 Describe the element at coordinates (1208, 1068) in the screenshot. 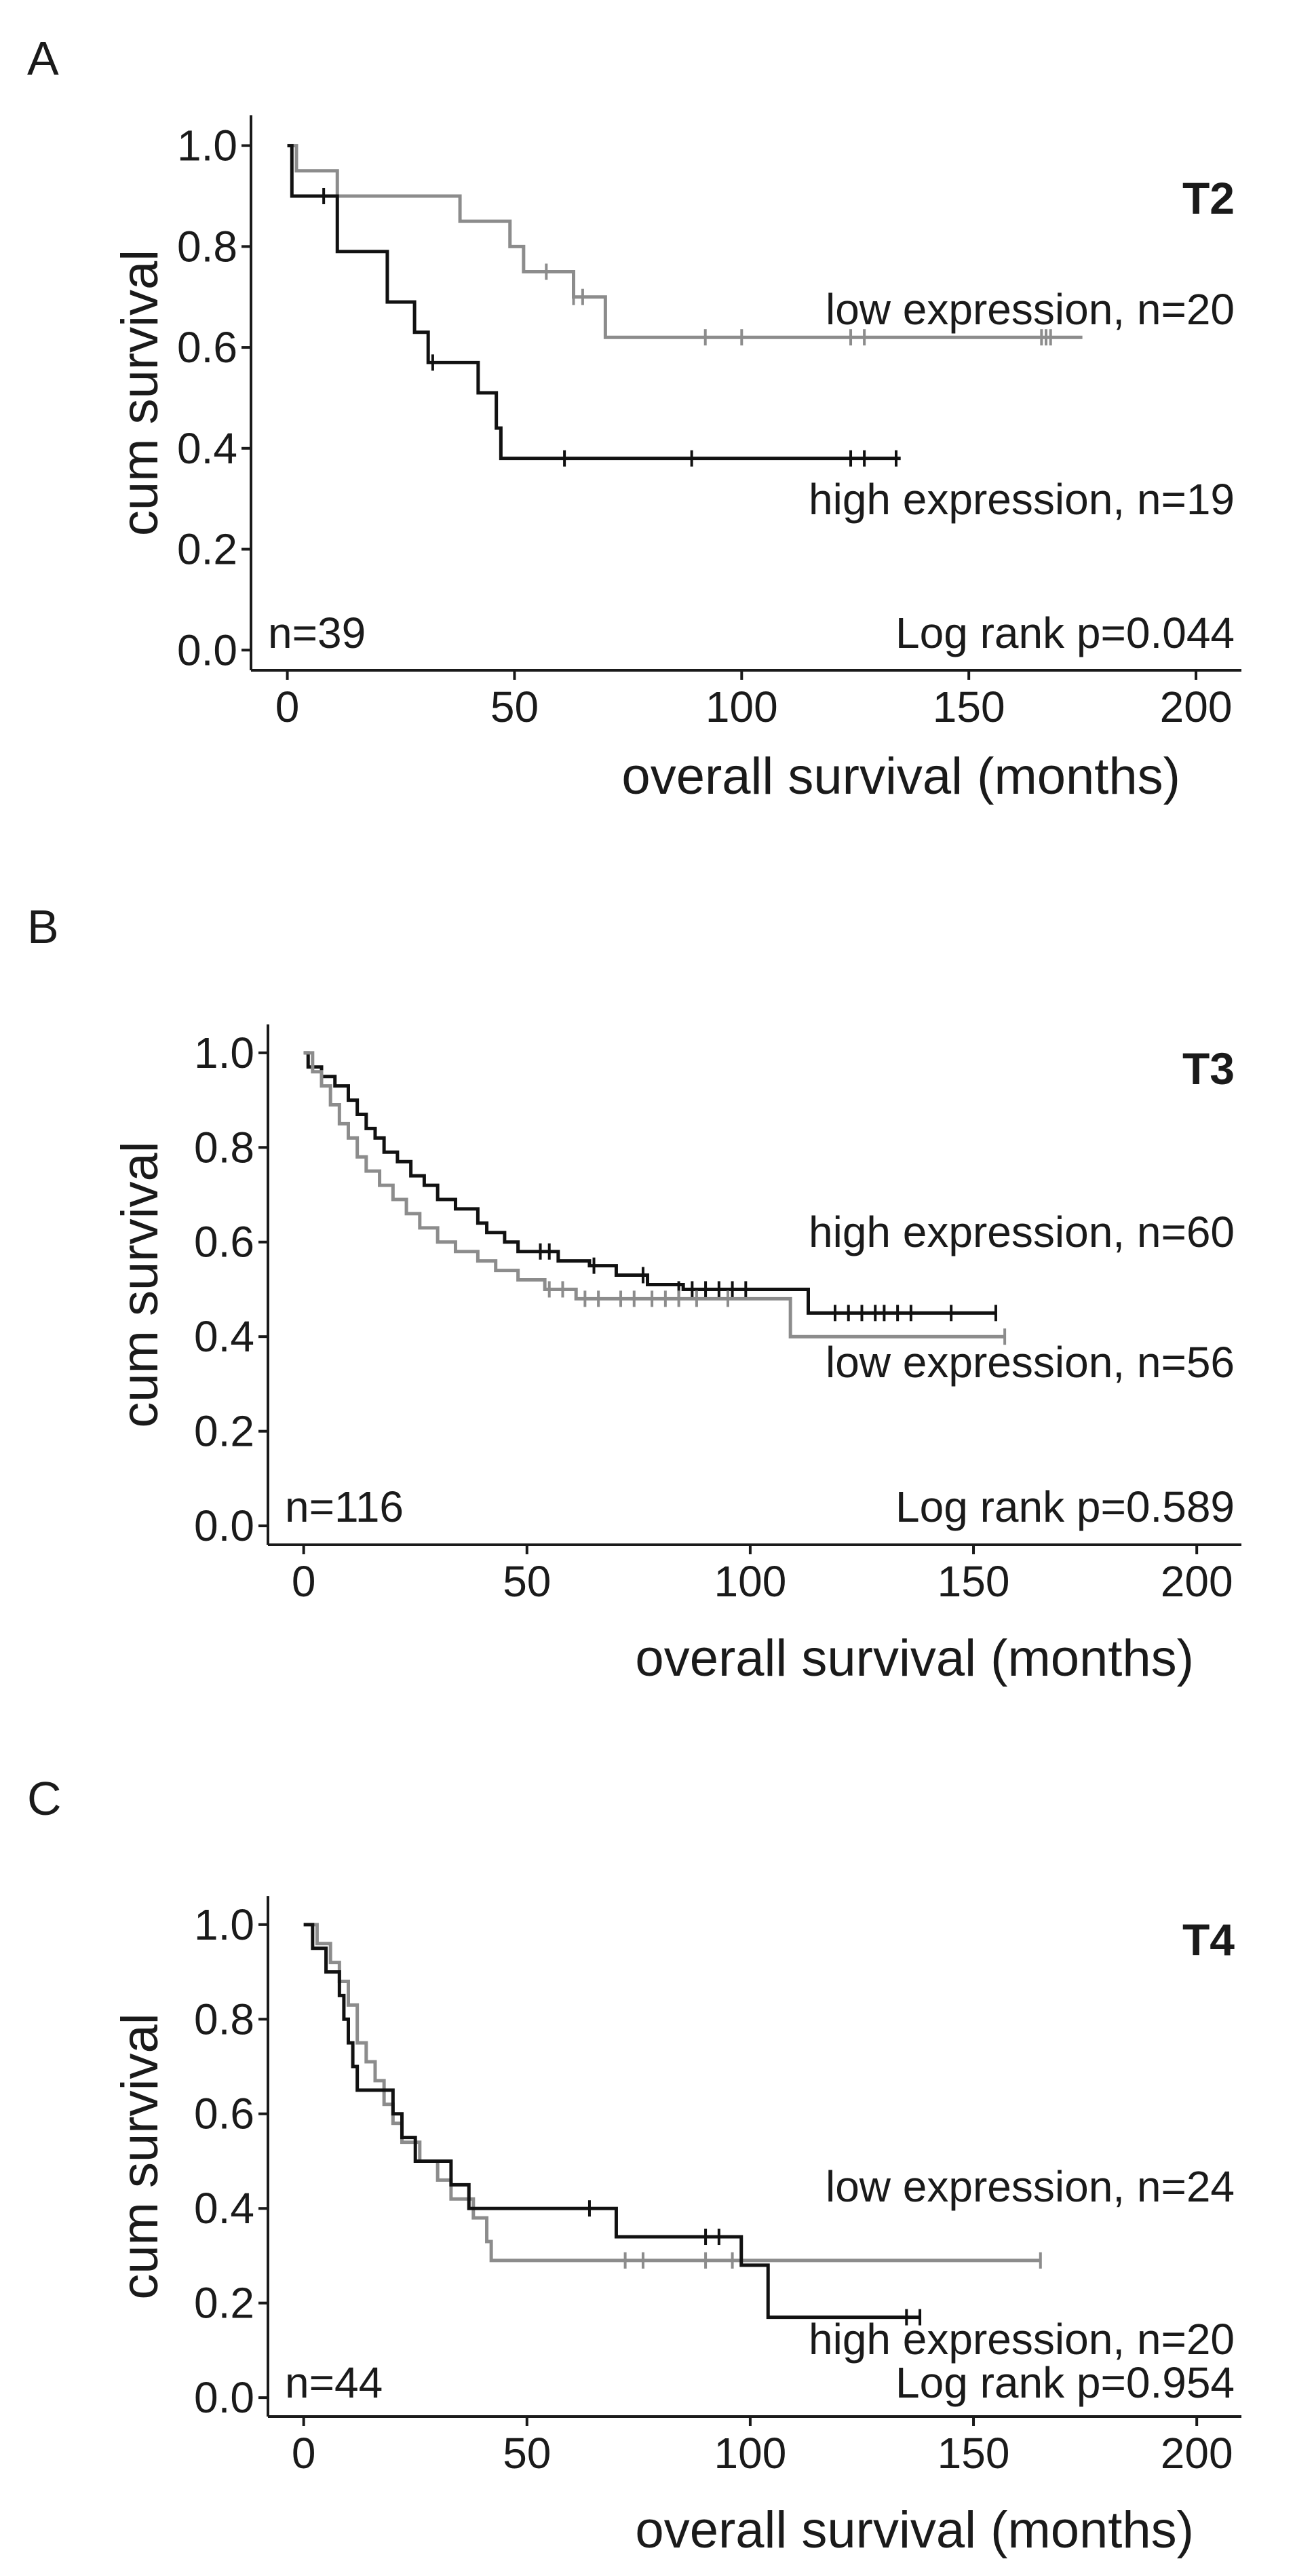

I see `stage-label: T3` at that location.